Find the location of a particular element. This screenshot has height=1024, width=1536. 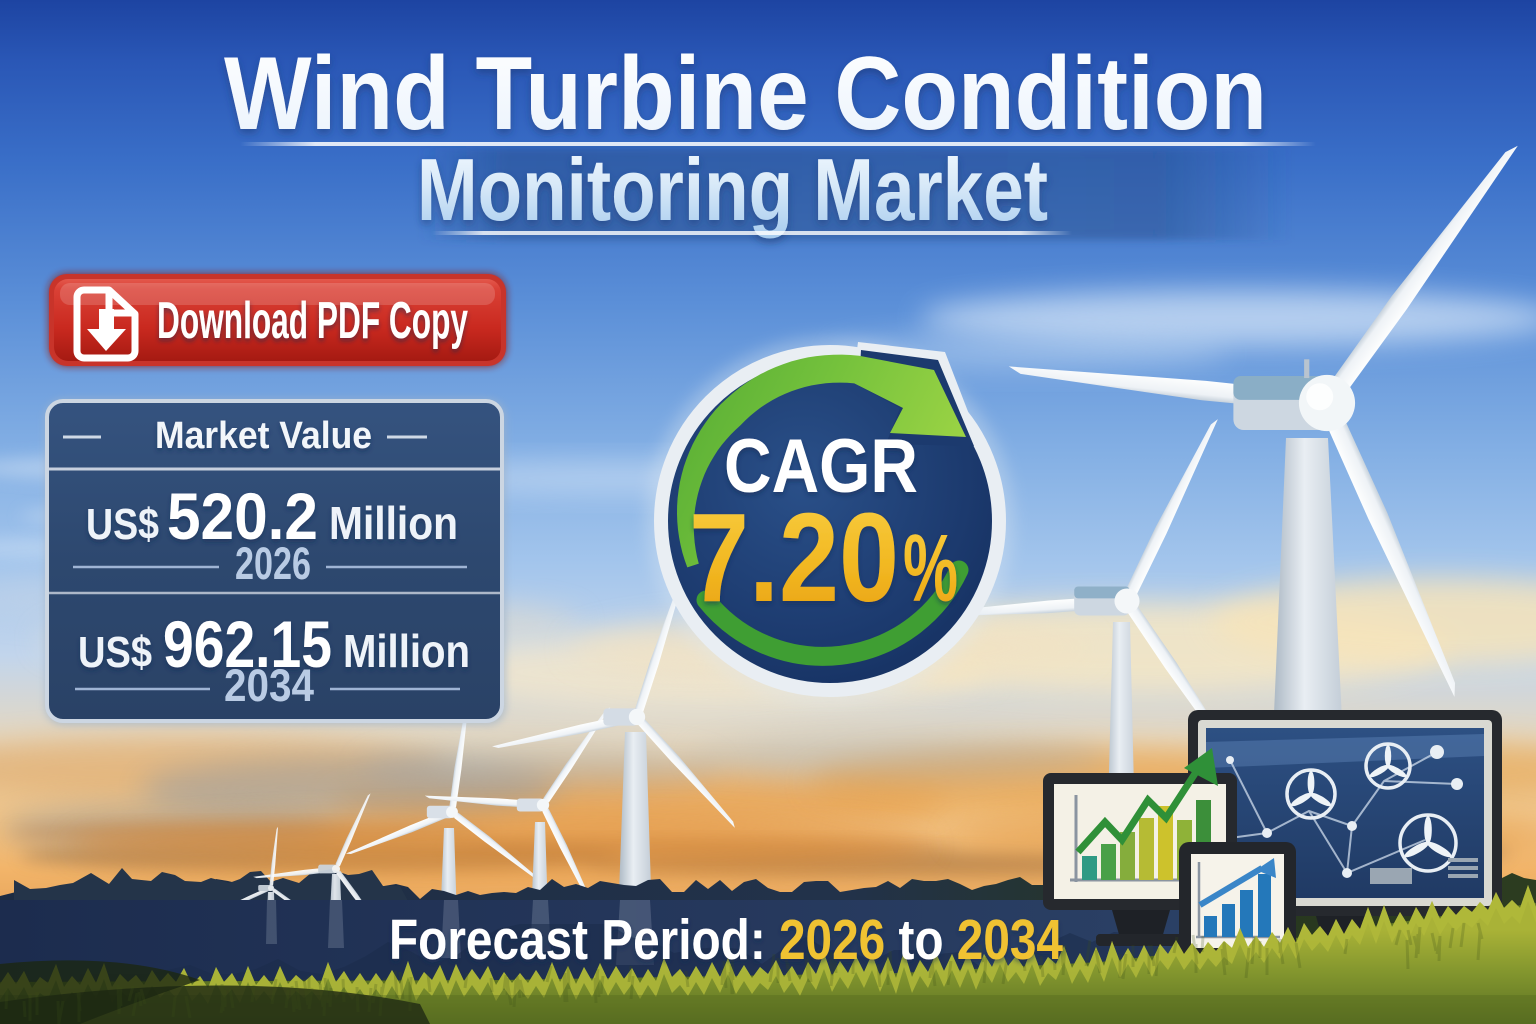

svg-text: Monitoring Market is located at coordinates (732, 189).